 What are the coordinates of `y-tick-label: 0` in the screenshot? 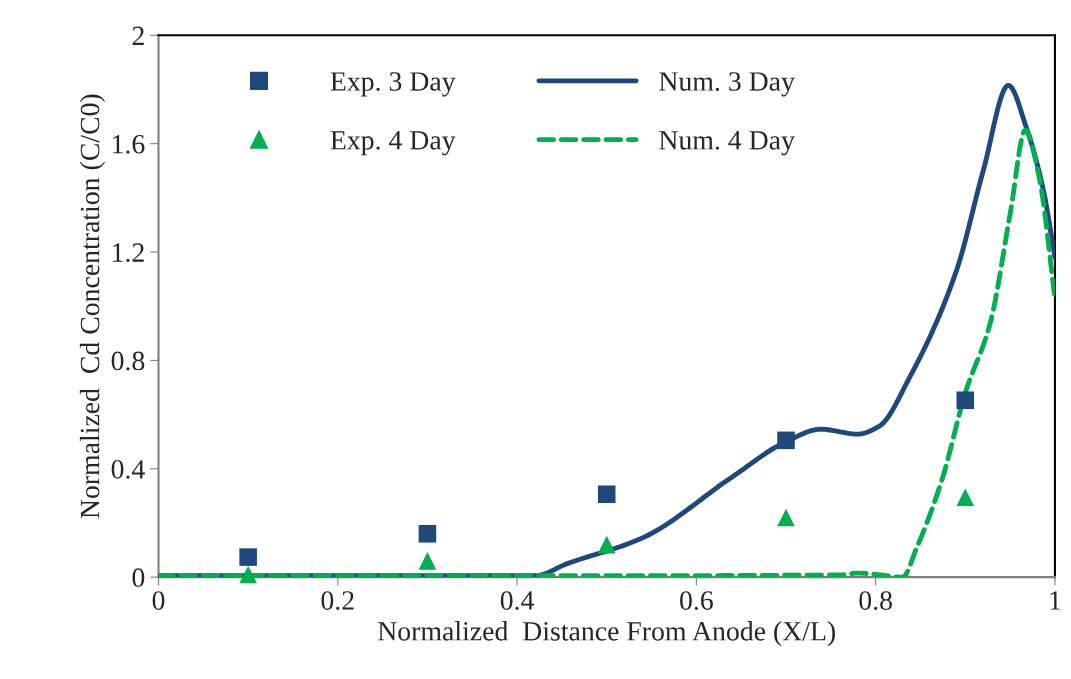 It's located at (138, 578).